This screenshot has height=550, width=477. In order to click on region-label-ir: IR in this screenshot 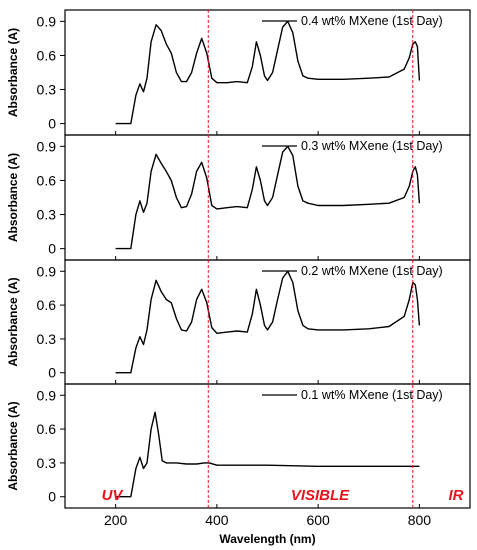, I will do `click(456, 495)`.